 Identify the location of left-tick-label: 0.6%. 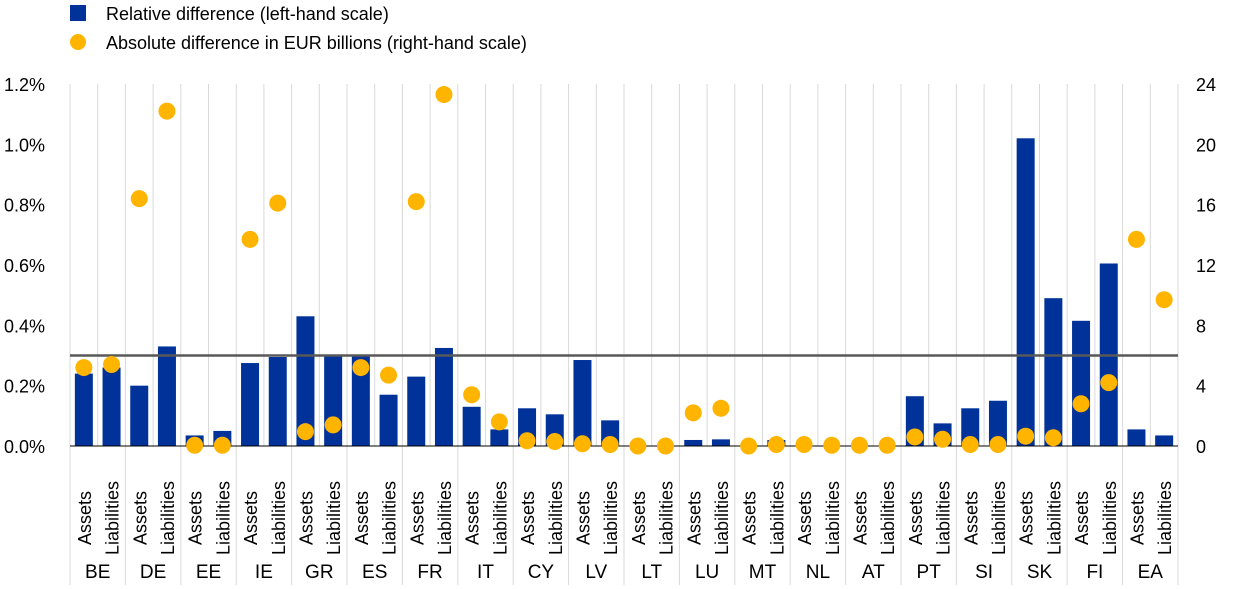
(24, 266).